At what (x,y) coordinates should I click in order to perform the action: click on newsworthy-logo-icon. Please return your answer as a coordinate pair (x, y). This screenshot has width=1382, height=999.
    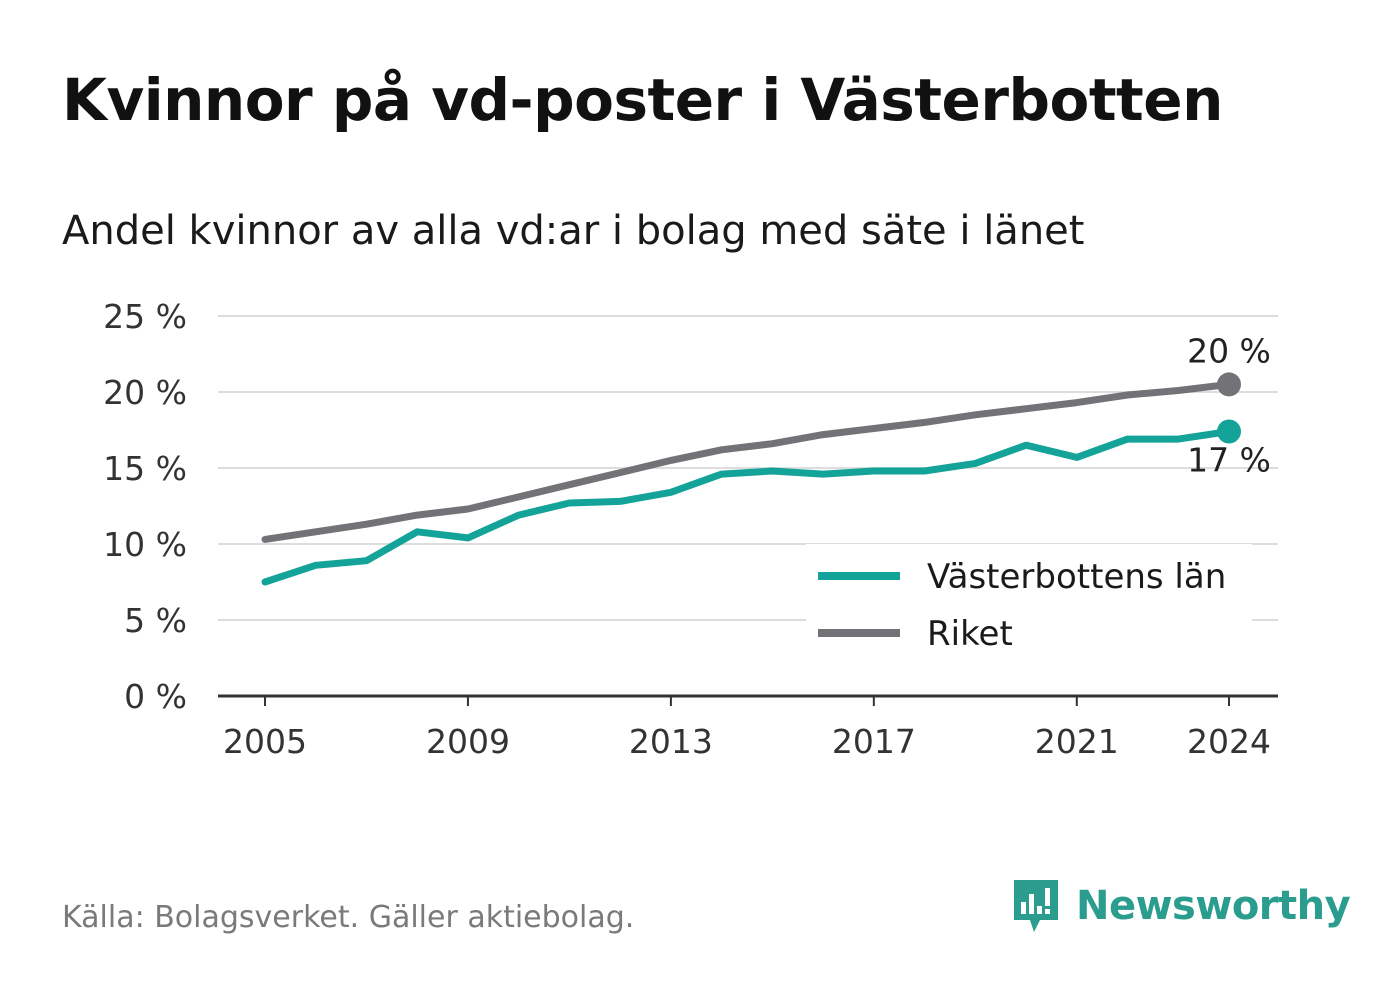
    Looking at the image, I should click on (1036, 906).